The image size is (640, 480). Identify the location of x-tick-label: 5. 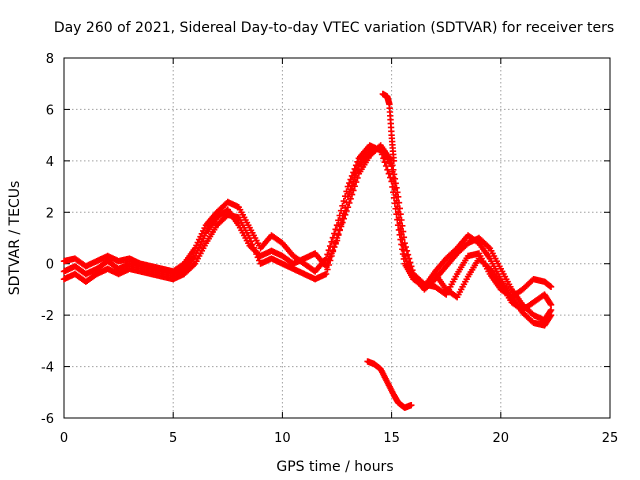
(173, 438).